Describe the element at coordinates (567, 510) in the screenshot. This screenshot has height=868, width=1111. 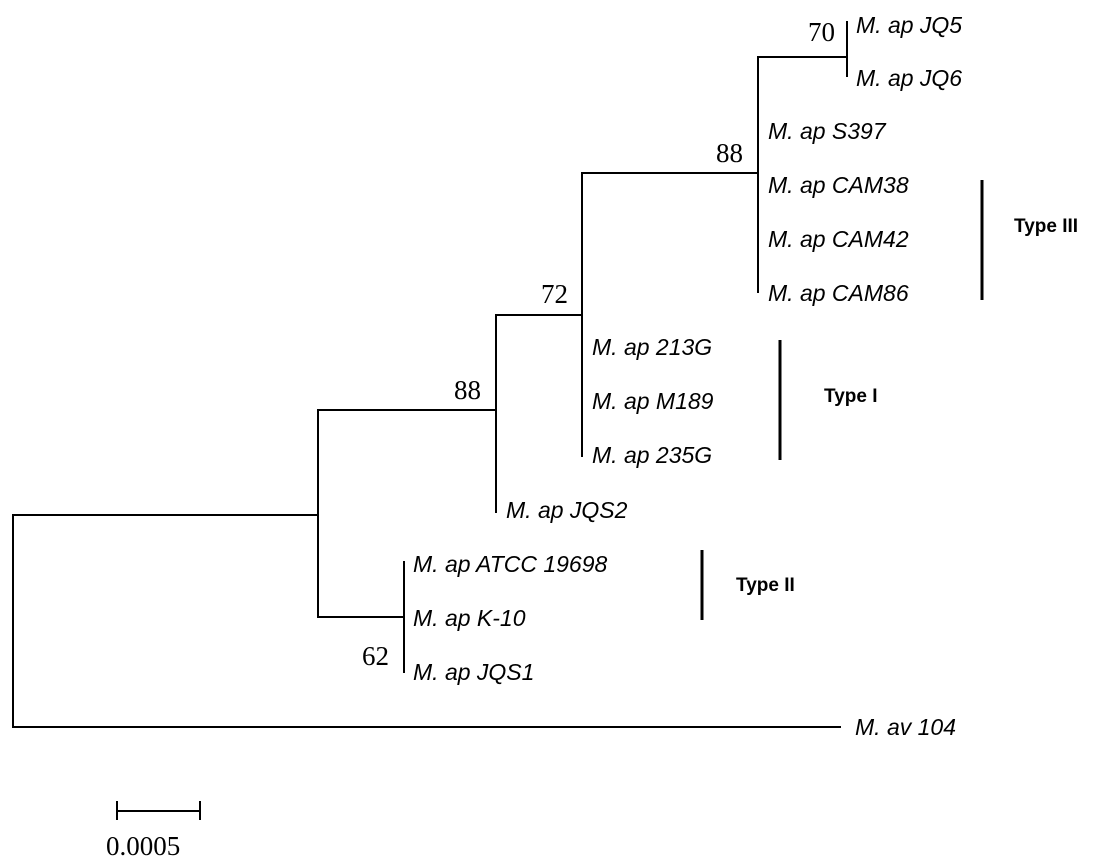
I see `taxon-jqs2: M. ap JQS2` at that location.